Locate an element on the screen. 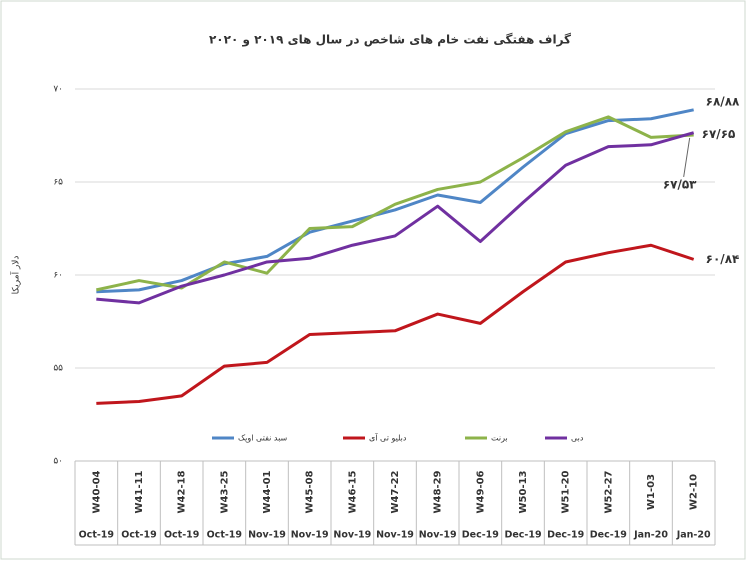 The height and width of the screenshot is (561, 747). x-tick-label: W2-10 is located at coordinates (694, 492).